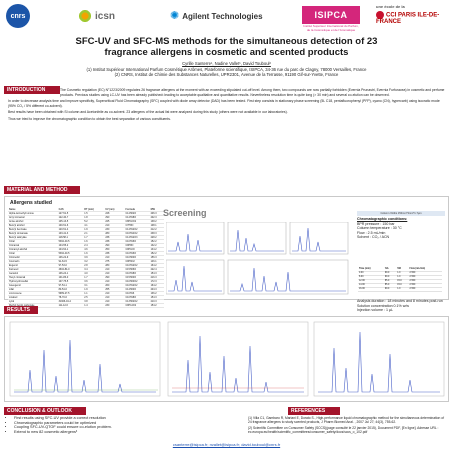 The image size is (453, 453). I want to click on table-cell: C15H20O, so click(137, 277).